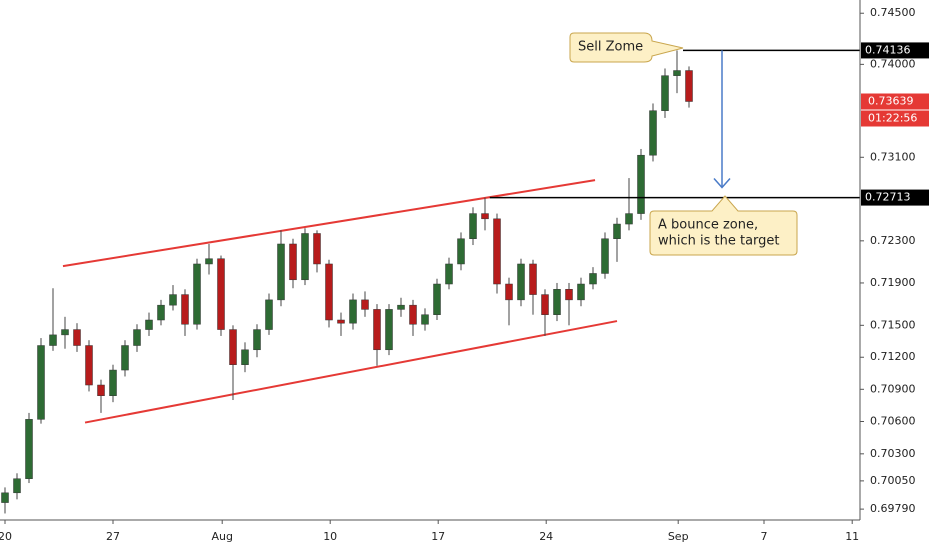  Describe the element at coordinates (892, 117) in the screenshot. I see `countdown-label: 01:22:56` at that location.